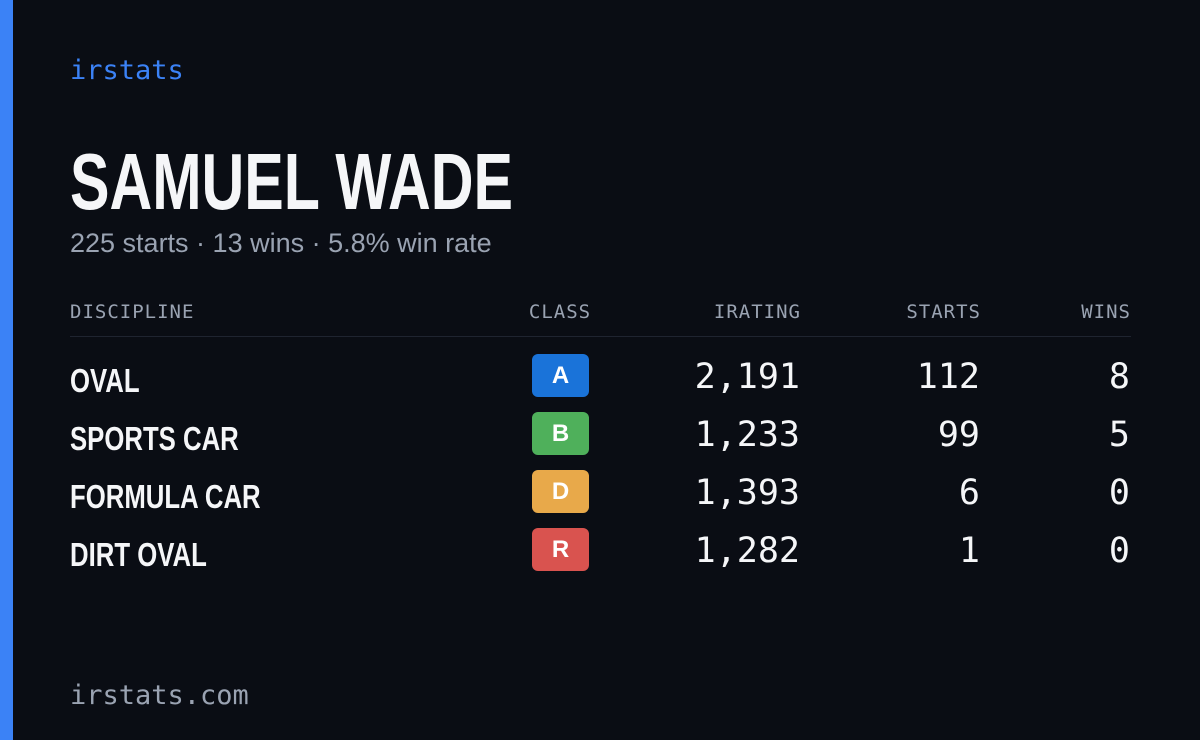 The width and height of the screenshot is (1200, 740). What do you see at coordinates (560, 375) in the screenshot?
I see `license-class-badge: A` at bounding box center [560, 375].